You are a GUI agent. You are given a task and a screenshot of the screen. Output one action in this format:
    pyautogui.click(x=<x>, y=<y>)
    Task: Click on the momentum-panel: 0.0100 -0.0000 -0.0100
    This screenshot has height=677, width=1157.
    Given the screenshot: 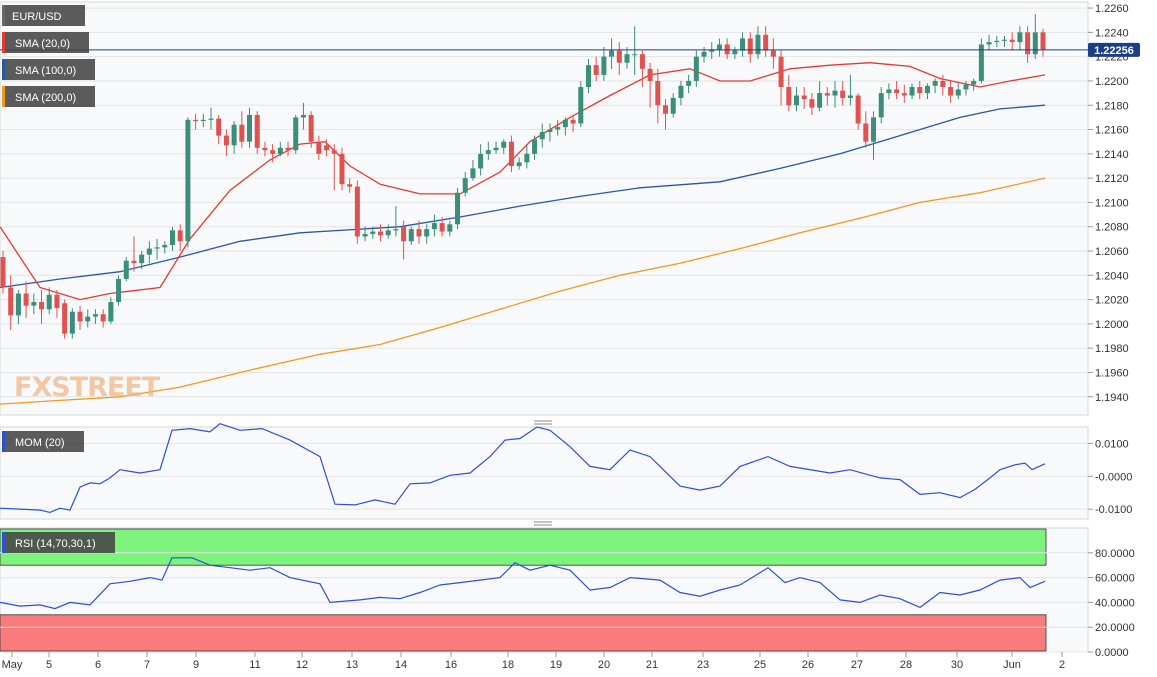 What is the action you would take?
    pyautogui.click(x=566, y=471)
    